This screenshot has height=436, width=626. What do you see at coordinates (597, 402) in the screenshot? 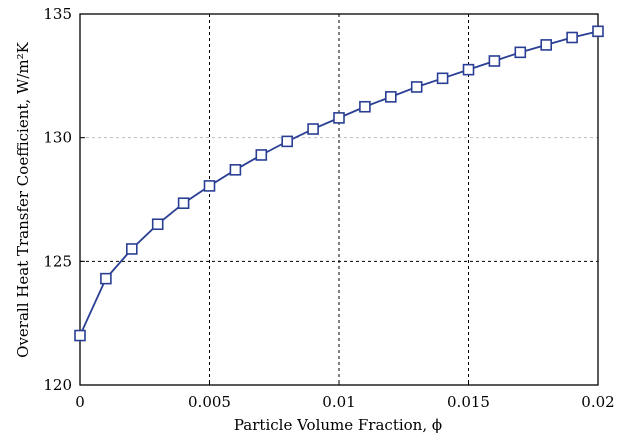
I see `x-tick-label: 0.02` at bounding box center [597, 402].